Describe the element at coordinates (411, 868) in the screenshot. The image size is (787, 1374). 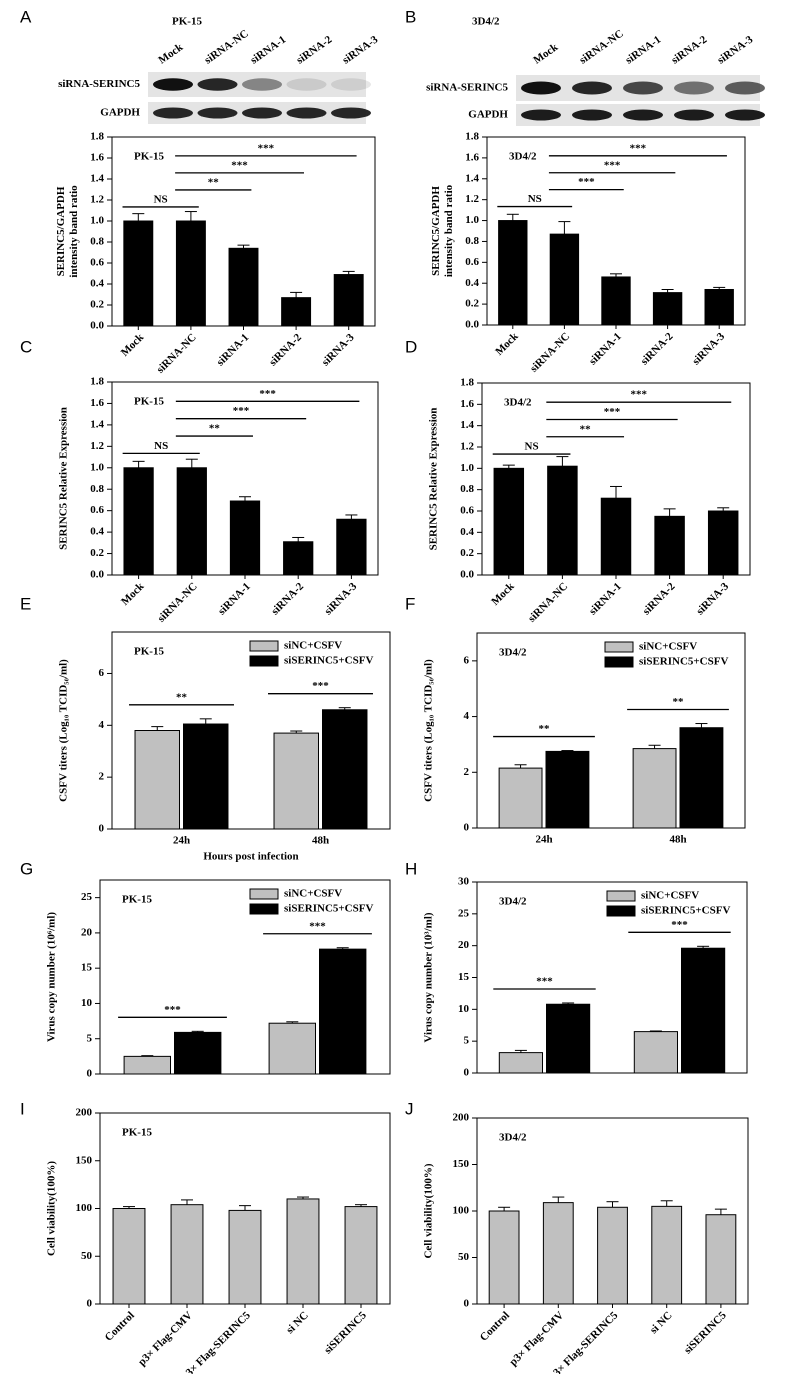
I see `panel-letter: H` at that location.